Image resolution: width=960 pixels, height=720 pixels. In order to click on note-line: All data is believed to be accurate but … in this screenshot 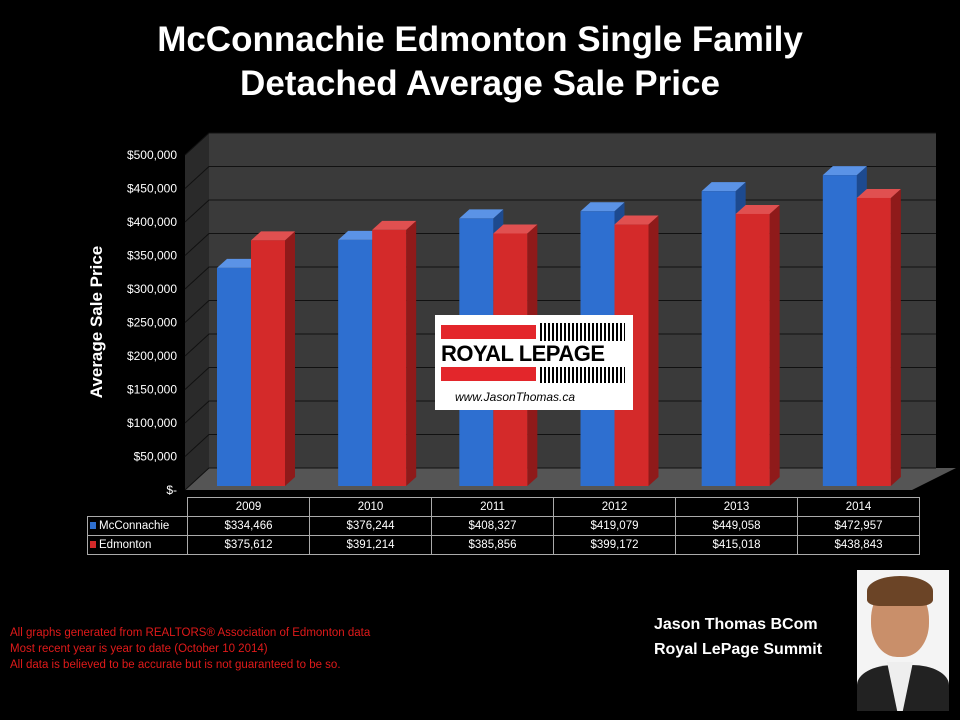, I will do `click(175, 665)`.